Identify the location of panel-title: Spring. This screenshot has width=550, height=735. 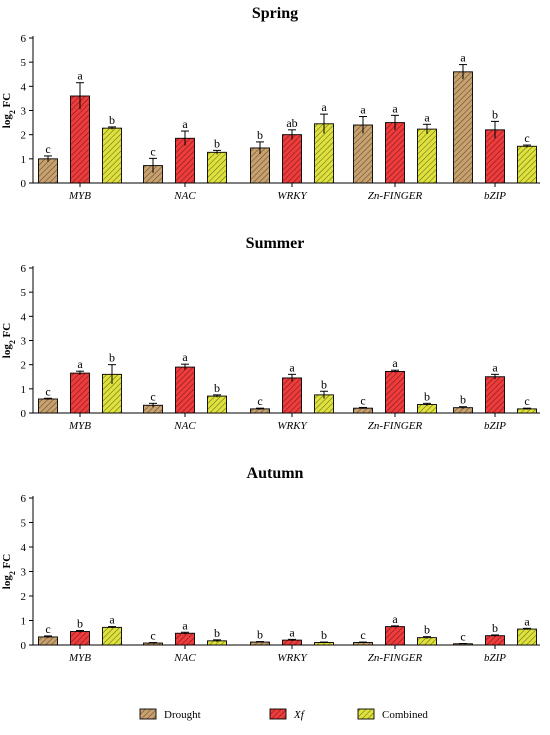
(275, 13).